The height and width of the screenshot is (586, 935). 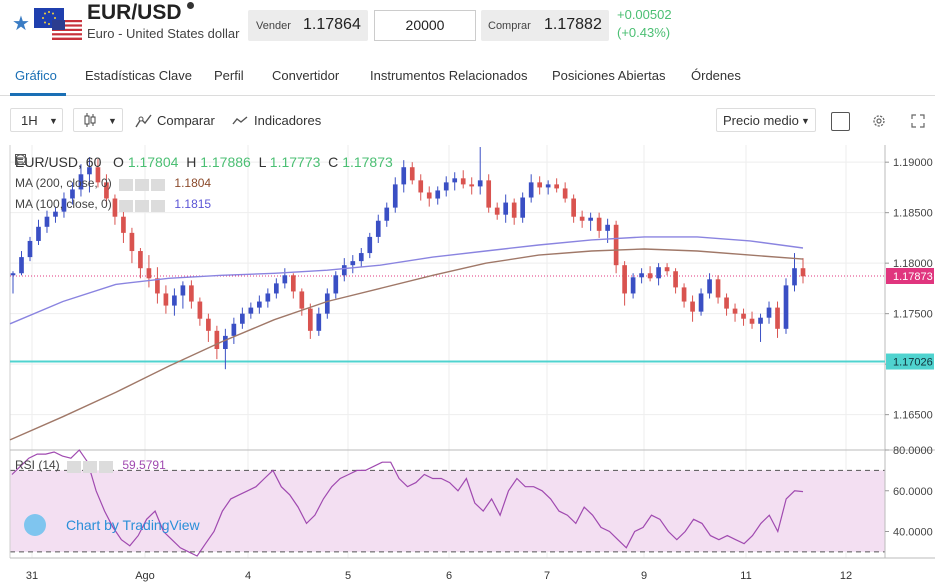 What do you see at coordinates (186, 120) in the screenshot?
I see `compare-button: Comparar` at bounding box center [186, 120].